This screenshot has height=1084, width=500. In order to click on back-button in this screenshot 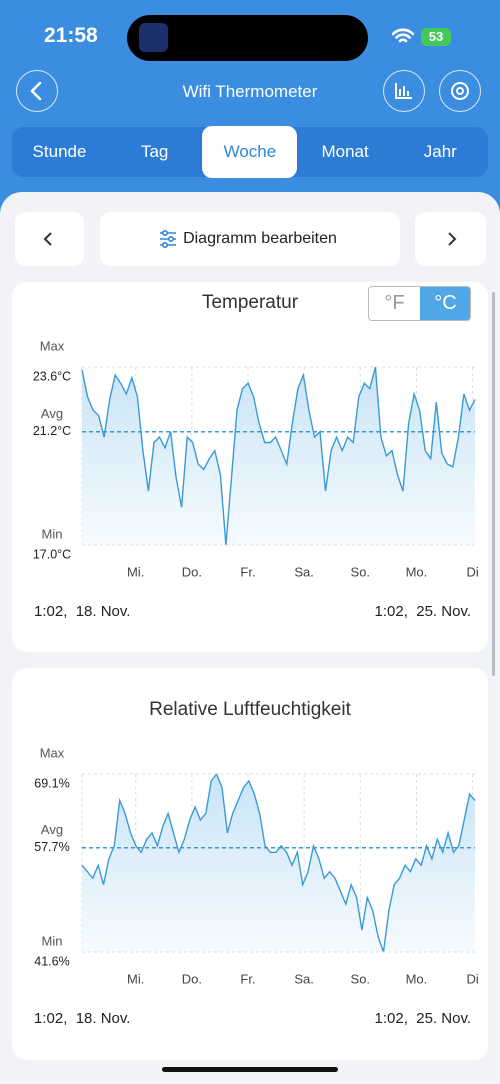, I will do `click(37, 91)`.